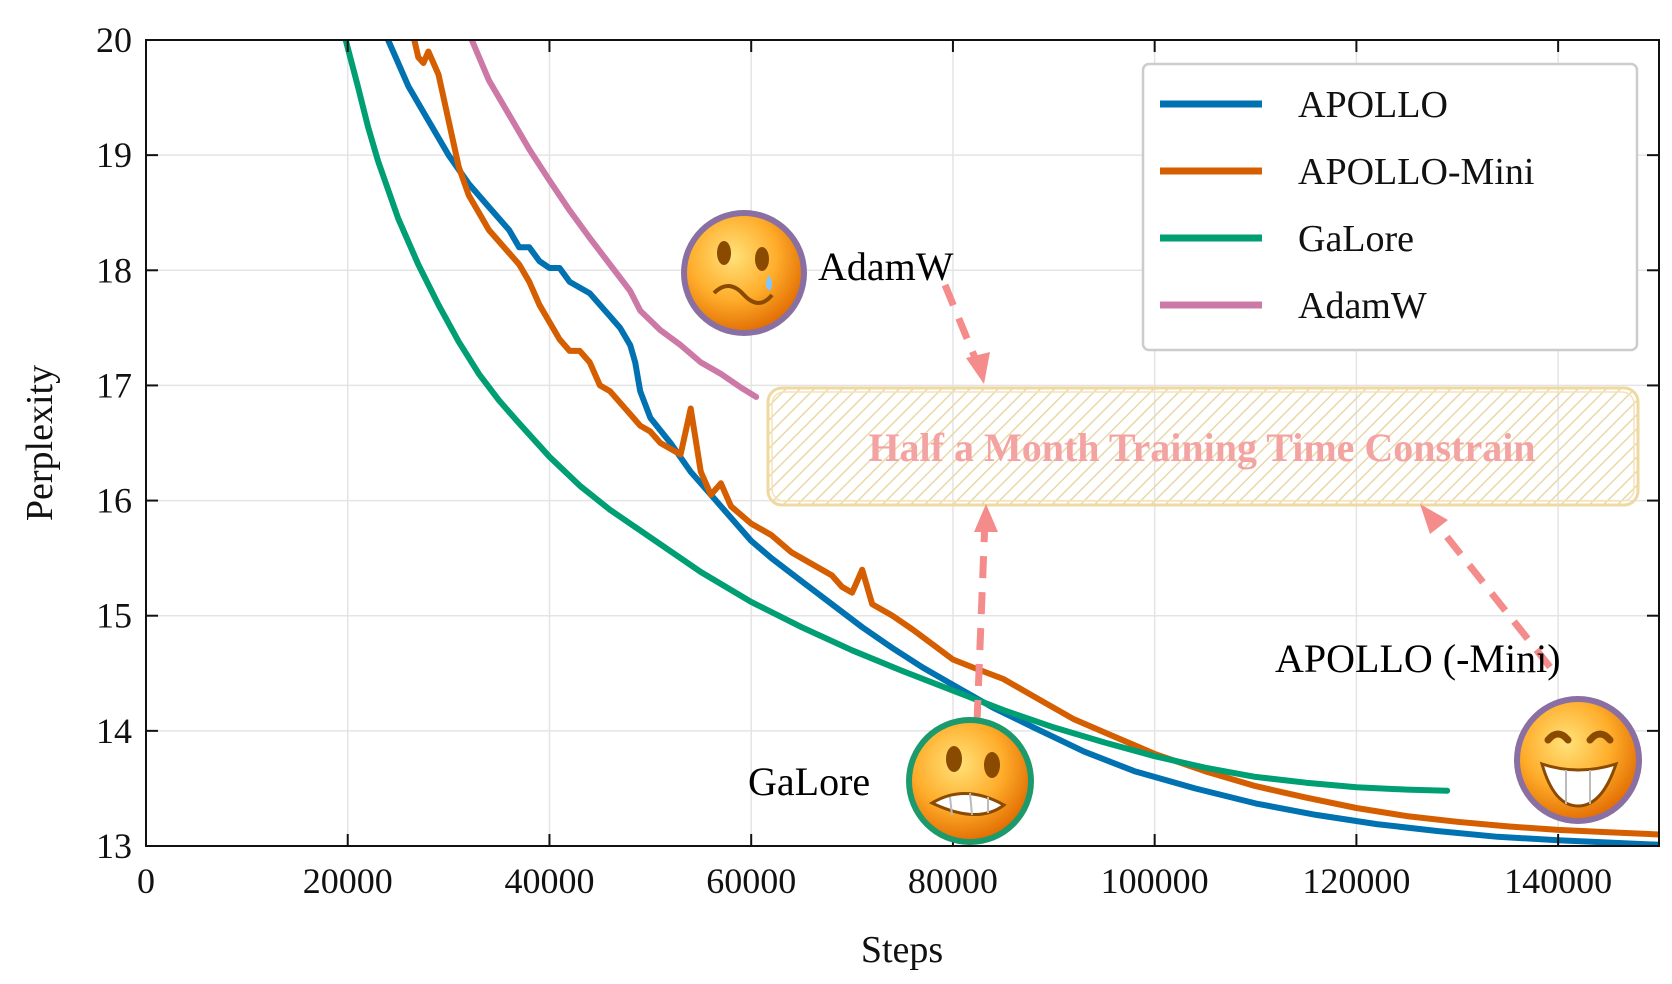 The height and width of the screenshot is (984, 1672). What do you see at coordinates (981, 621) in the screenshot?
I see `arrow-galore` at bounding box center [981, 621].